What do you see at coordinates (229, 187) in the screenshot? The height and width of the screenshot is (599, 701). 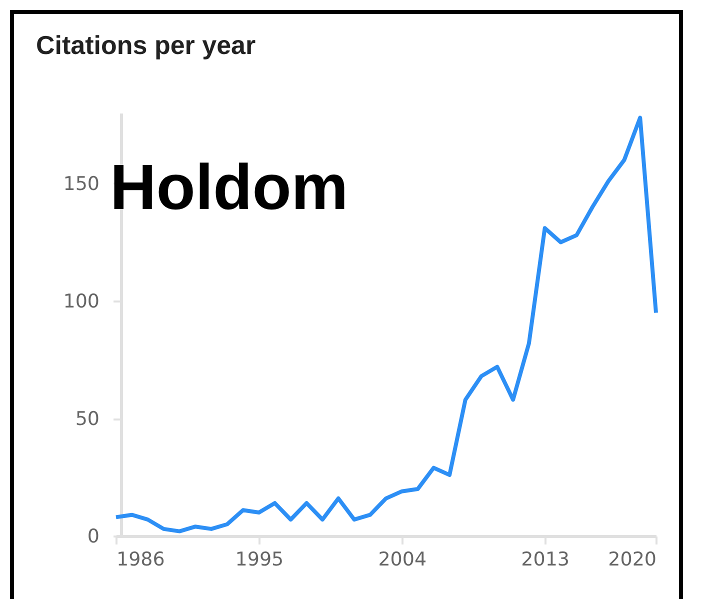 I see `annotation: Holdom` at bounding box center [229, 187].